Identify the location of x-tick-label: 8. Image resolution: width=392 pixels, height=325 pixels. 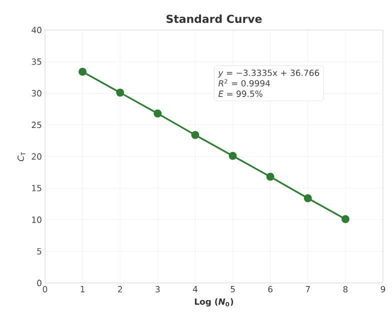
(345, 289).